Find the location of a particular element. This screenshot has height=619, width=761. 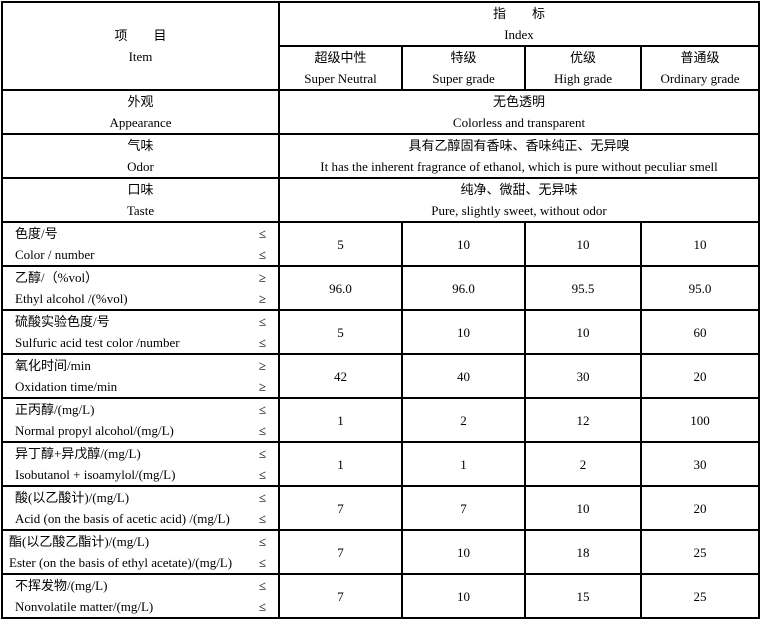

item-en: Taste is located at coordinates (140, 210).